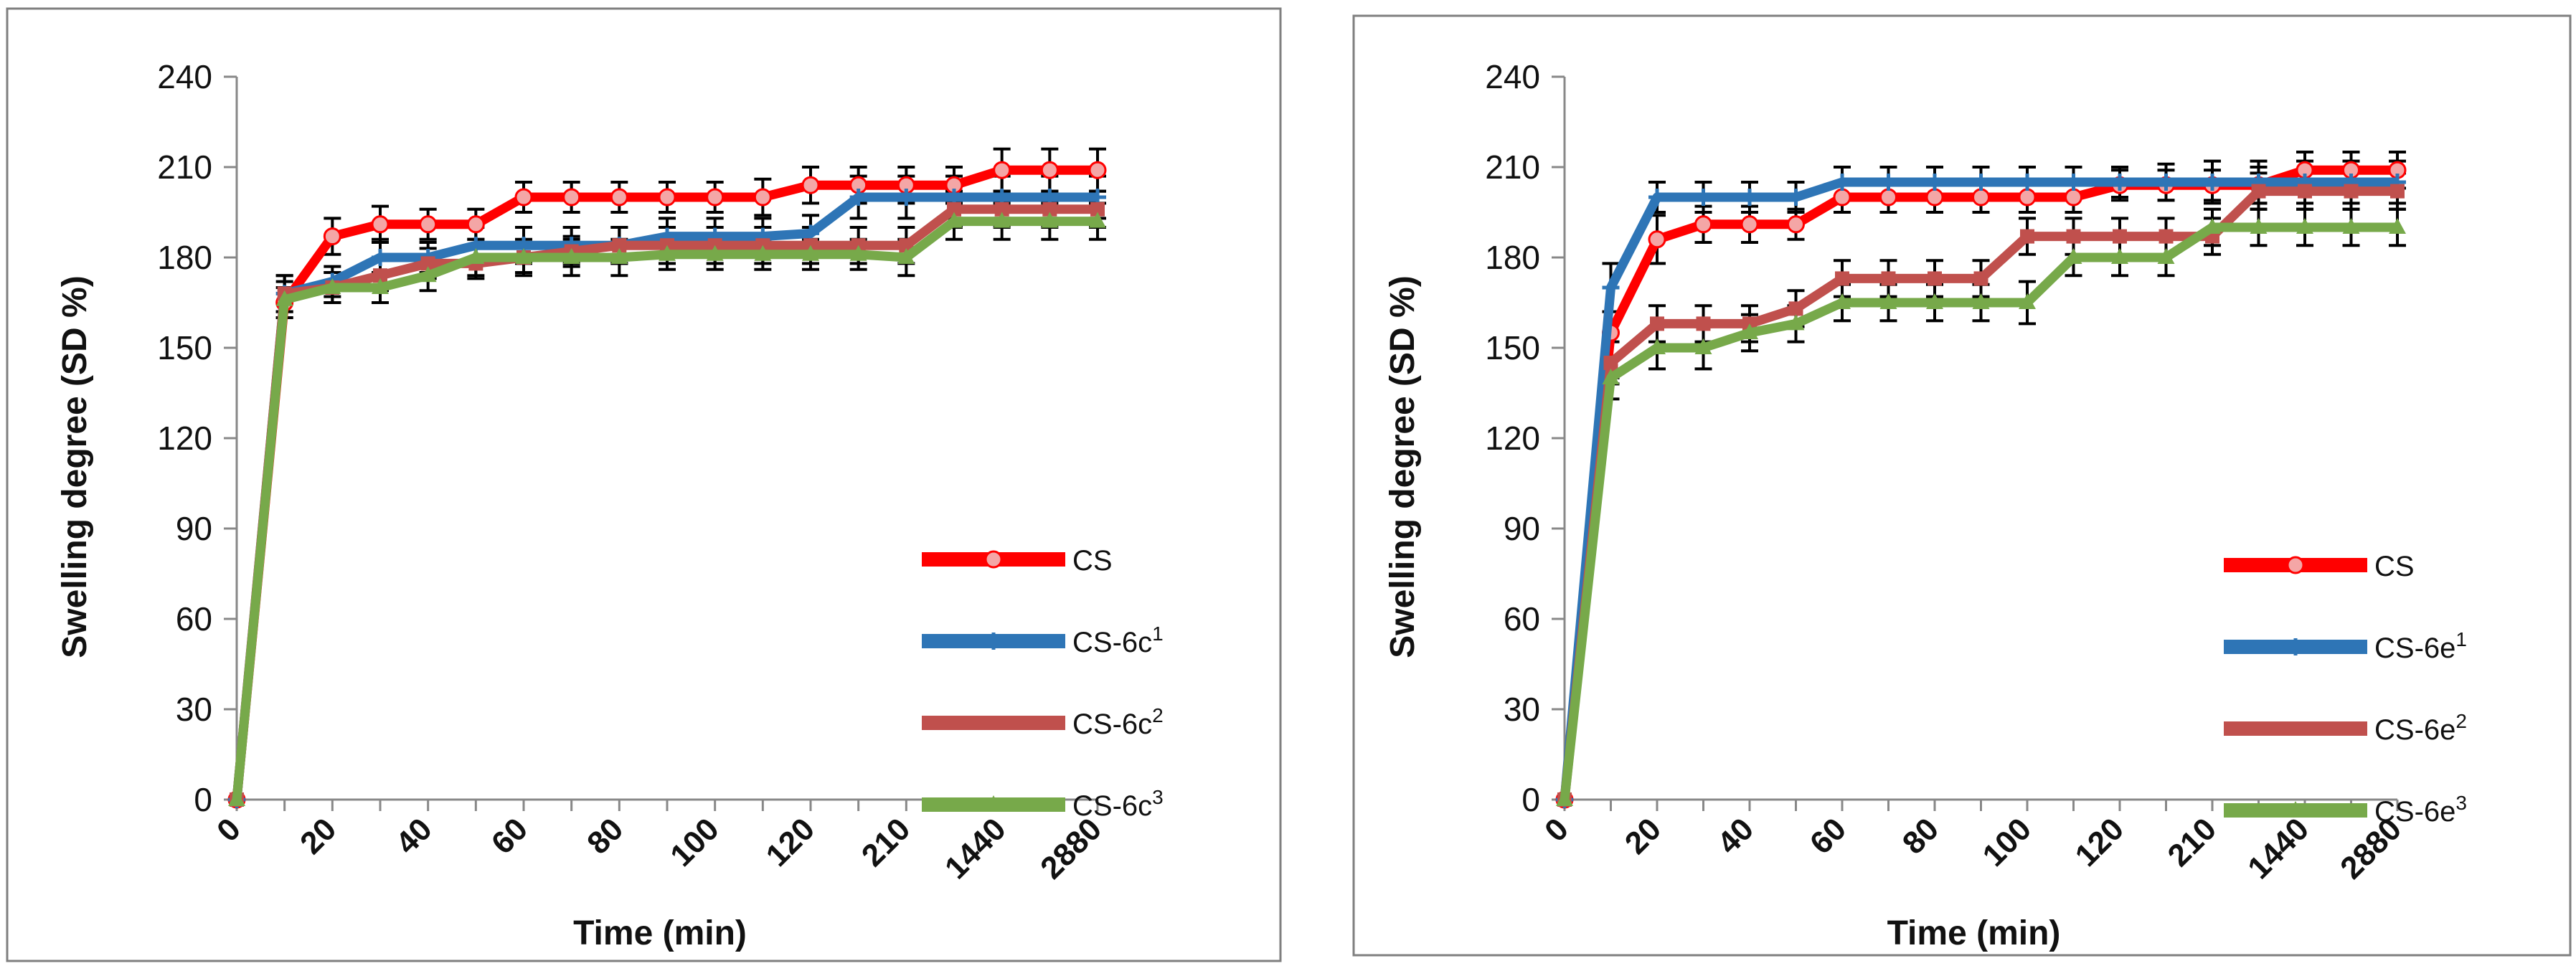 The height and width of the screenshot is (971, 2576). I want to click on right-legend-item: CS-6e1, so click(2345, 646).